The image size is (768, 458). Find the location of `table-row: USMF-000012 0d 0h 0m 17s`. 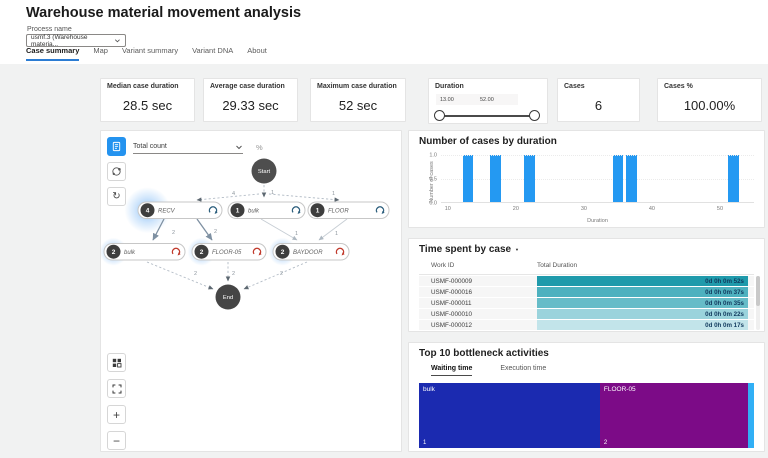

table-row: USMF-000012 0d 0h 0m 17s is located at coordinates (586, 325).